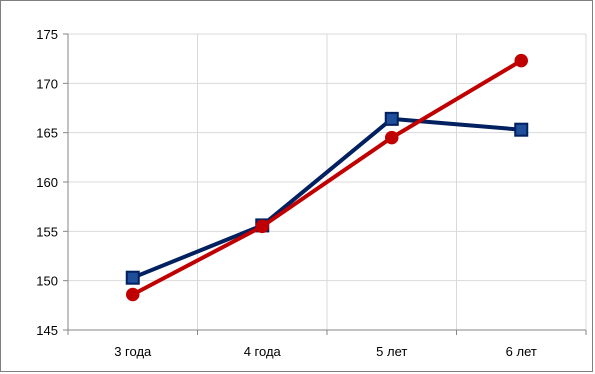  I want to click on y-tick-label: 175, so click(47, 34).